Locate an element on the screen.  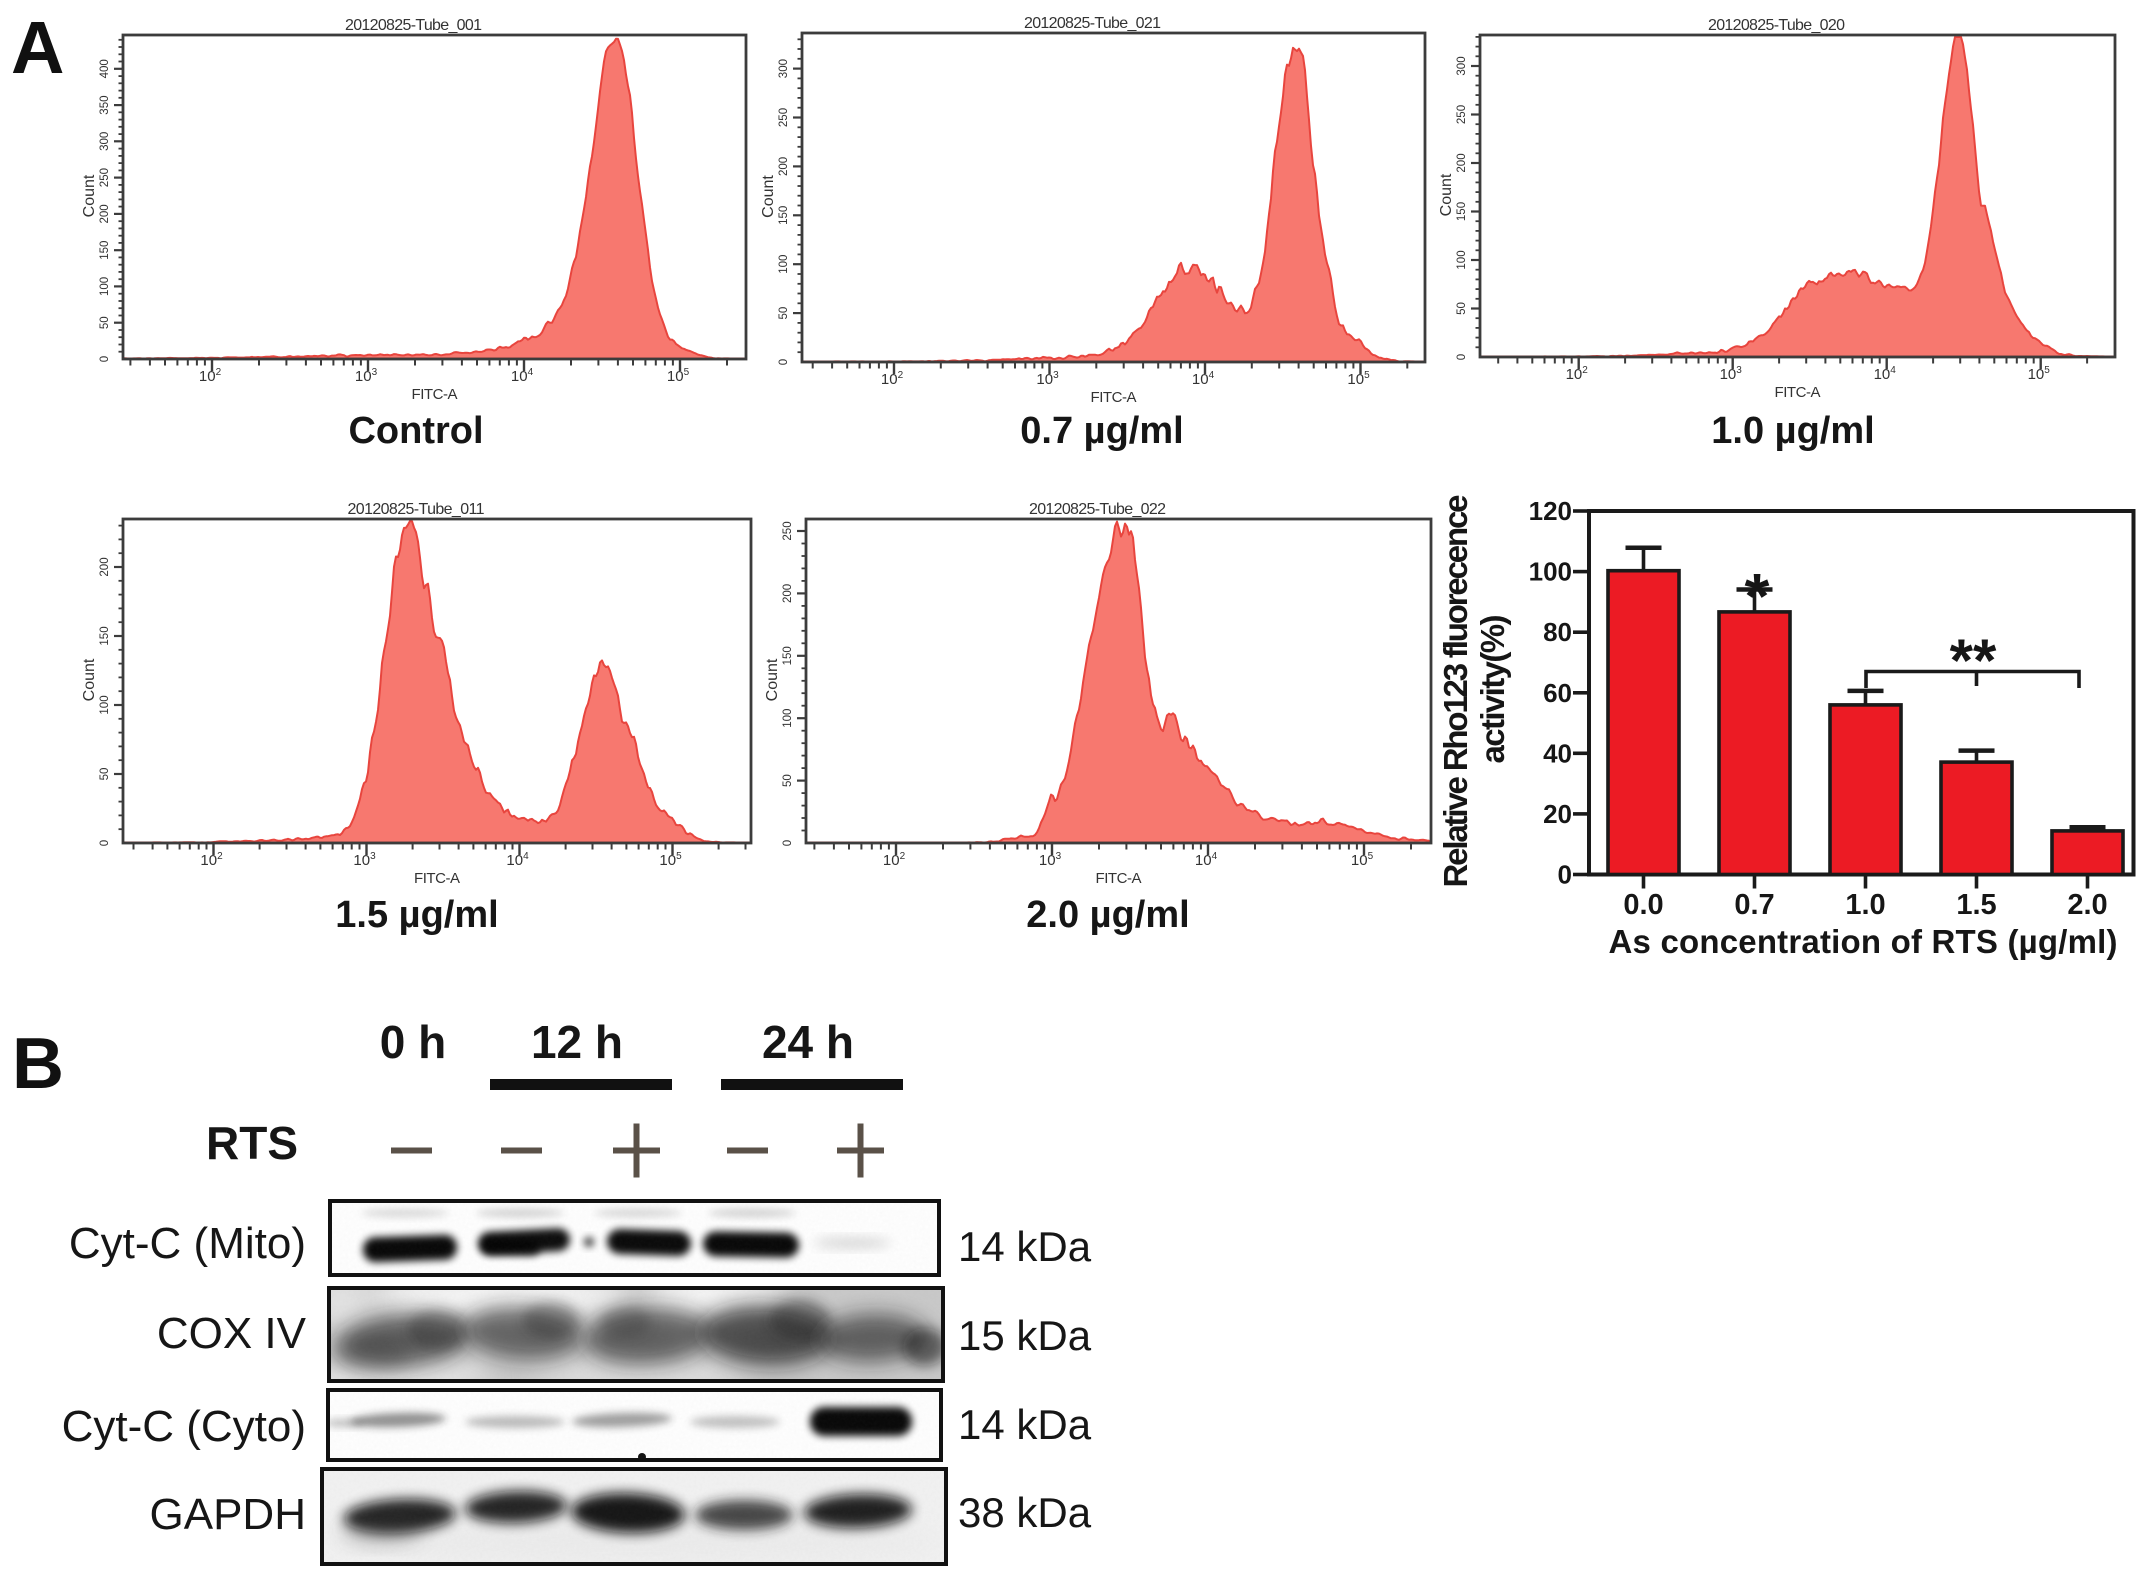
svg-text: B is located at coordinates (38, 1064).